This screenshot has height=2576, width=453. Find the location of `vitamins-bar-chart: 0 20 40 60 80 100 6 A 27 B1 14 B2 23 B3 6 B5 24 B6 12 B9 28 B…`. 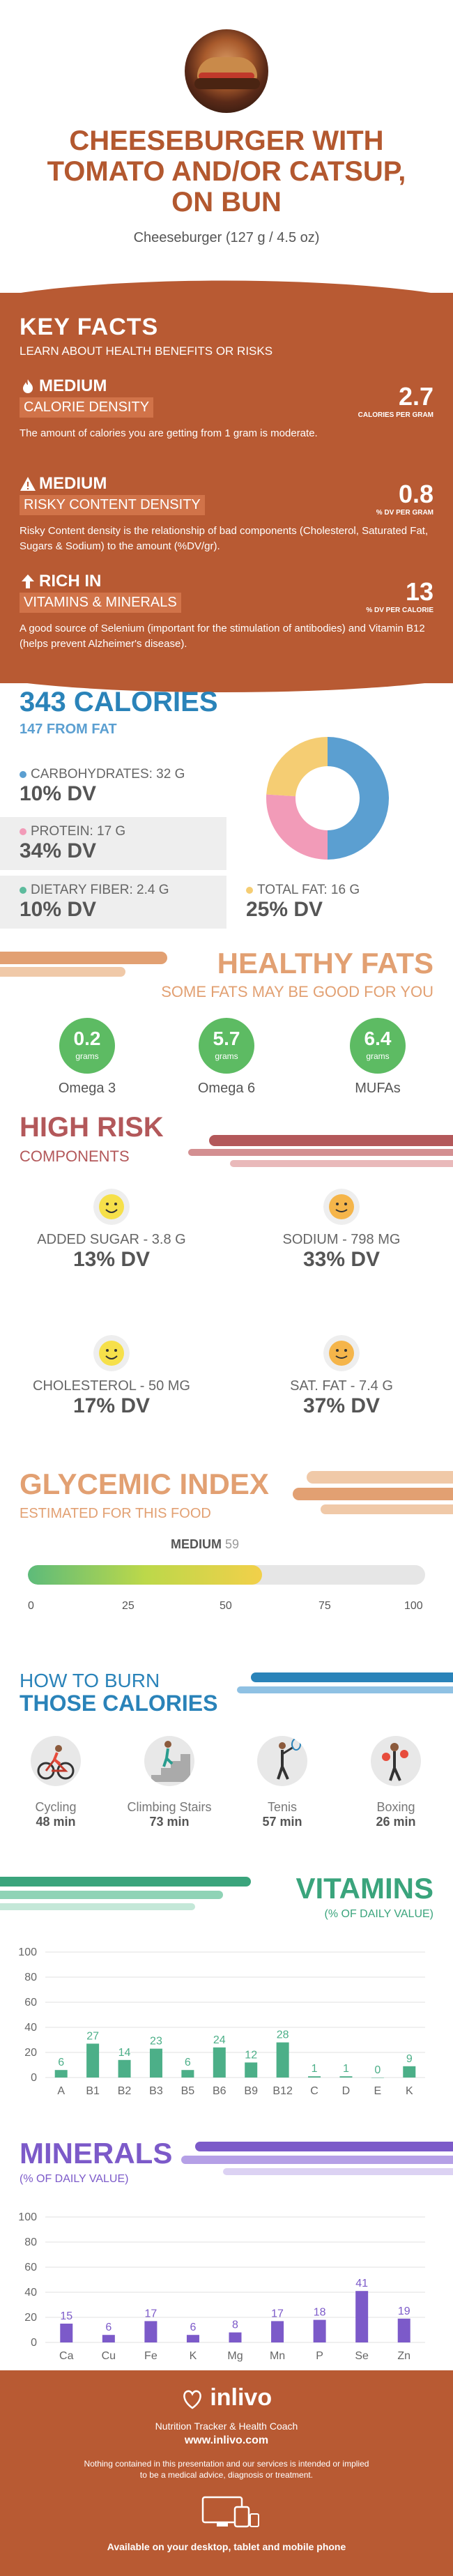

vitamins-bar-chart: 0 20 40 60 80 100 6 A 27 B1 14 B2 23 B3 6 B5 24 B6 12 B9 28 B… is located at coordinates (222, 2022).